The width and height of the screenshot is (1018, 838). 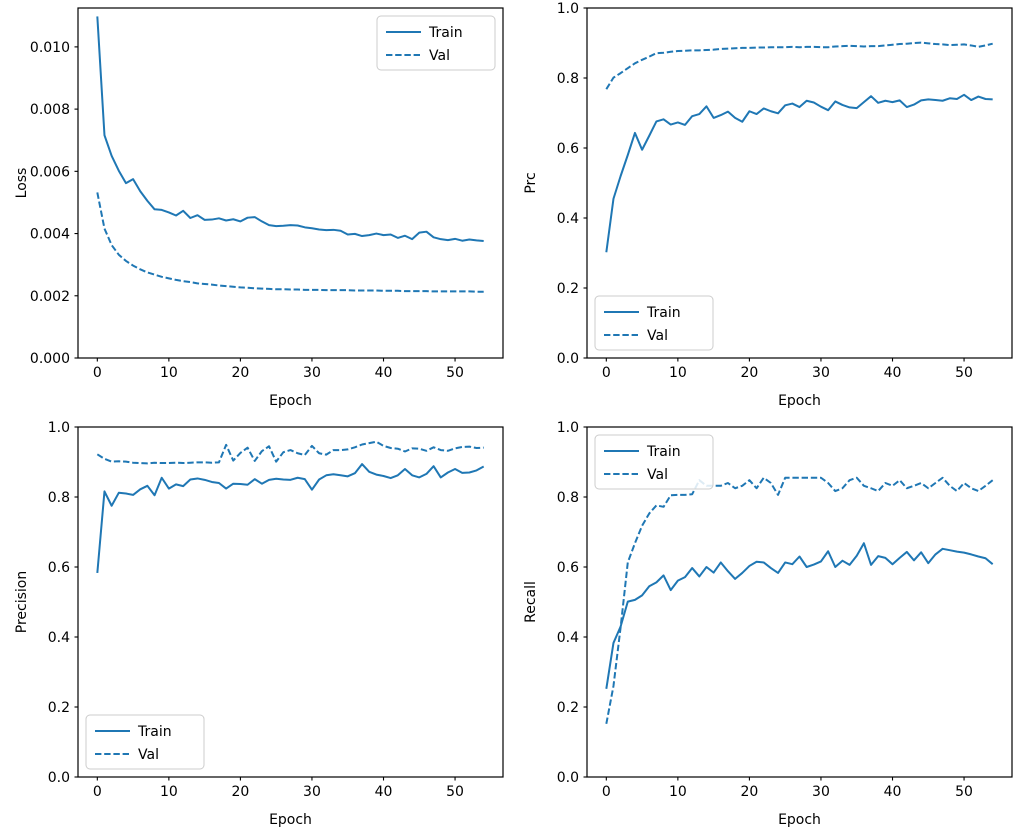 I want to click on y-tick-label: 0.006, so click(x=50, y=172).